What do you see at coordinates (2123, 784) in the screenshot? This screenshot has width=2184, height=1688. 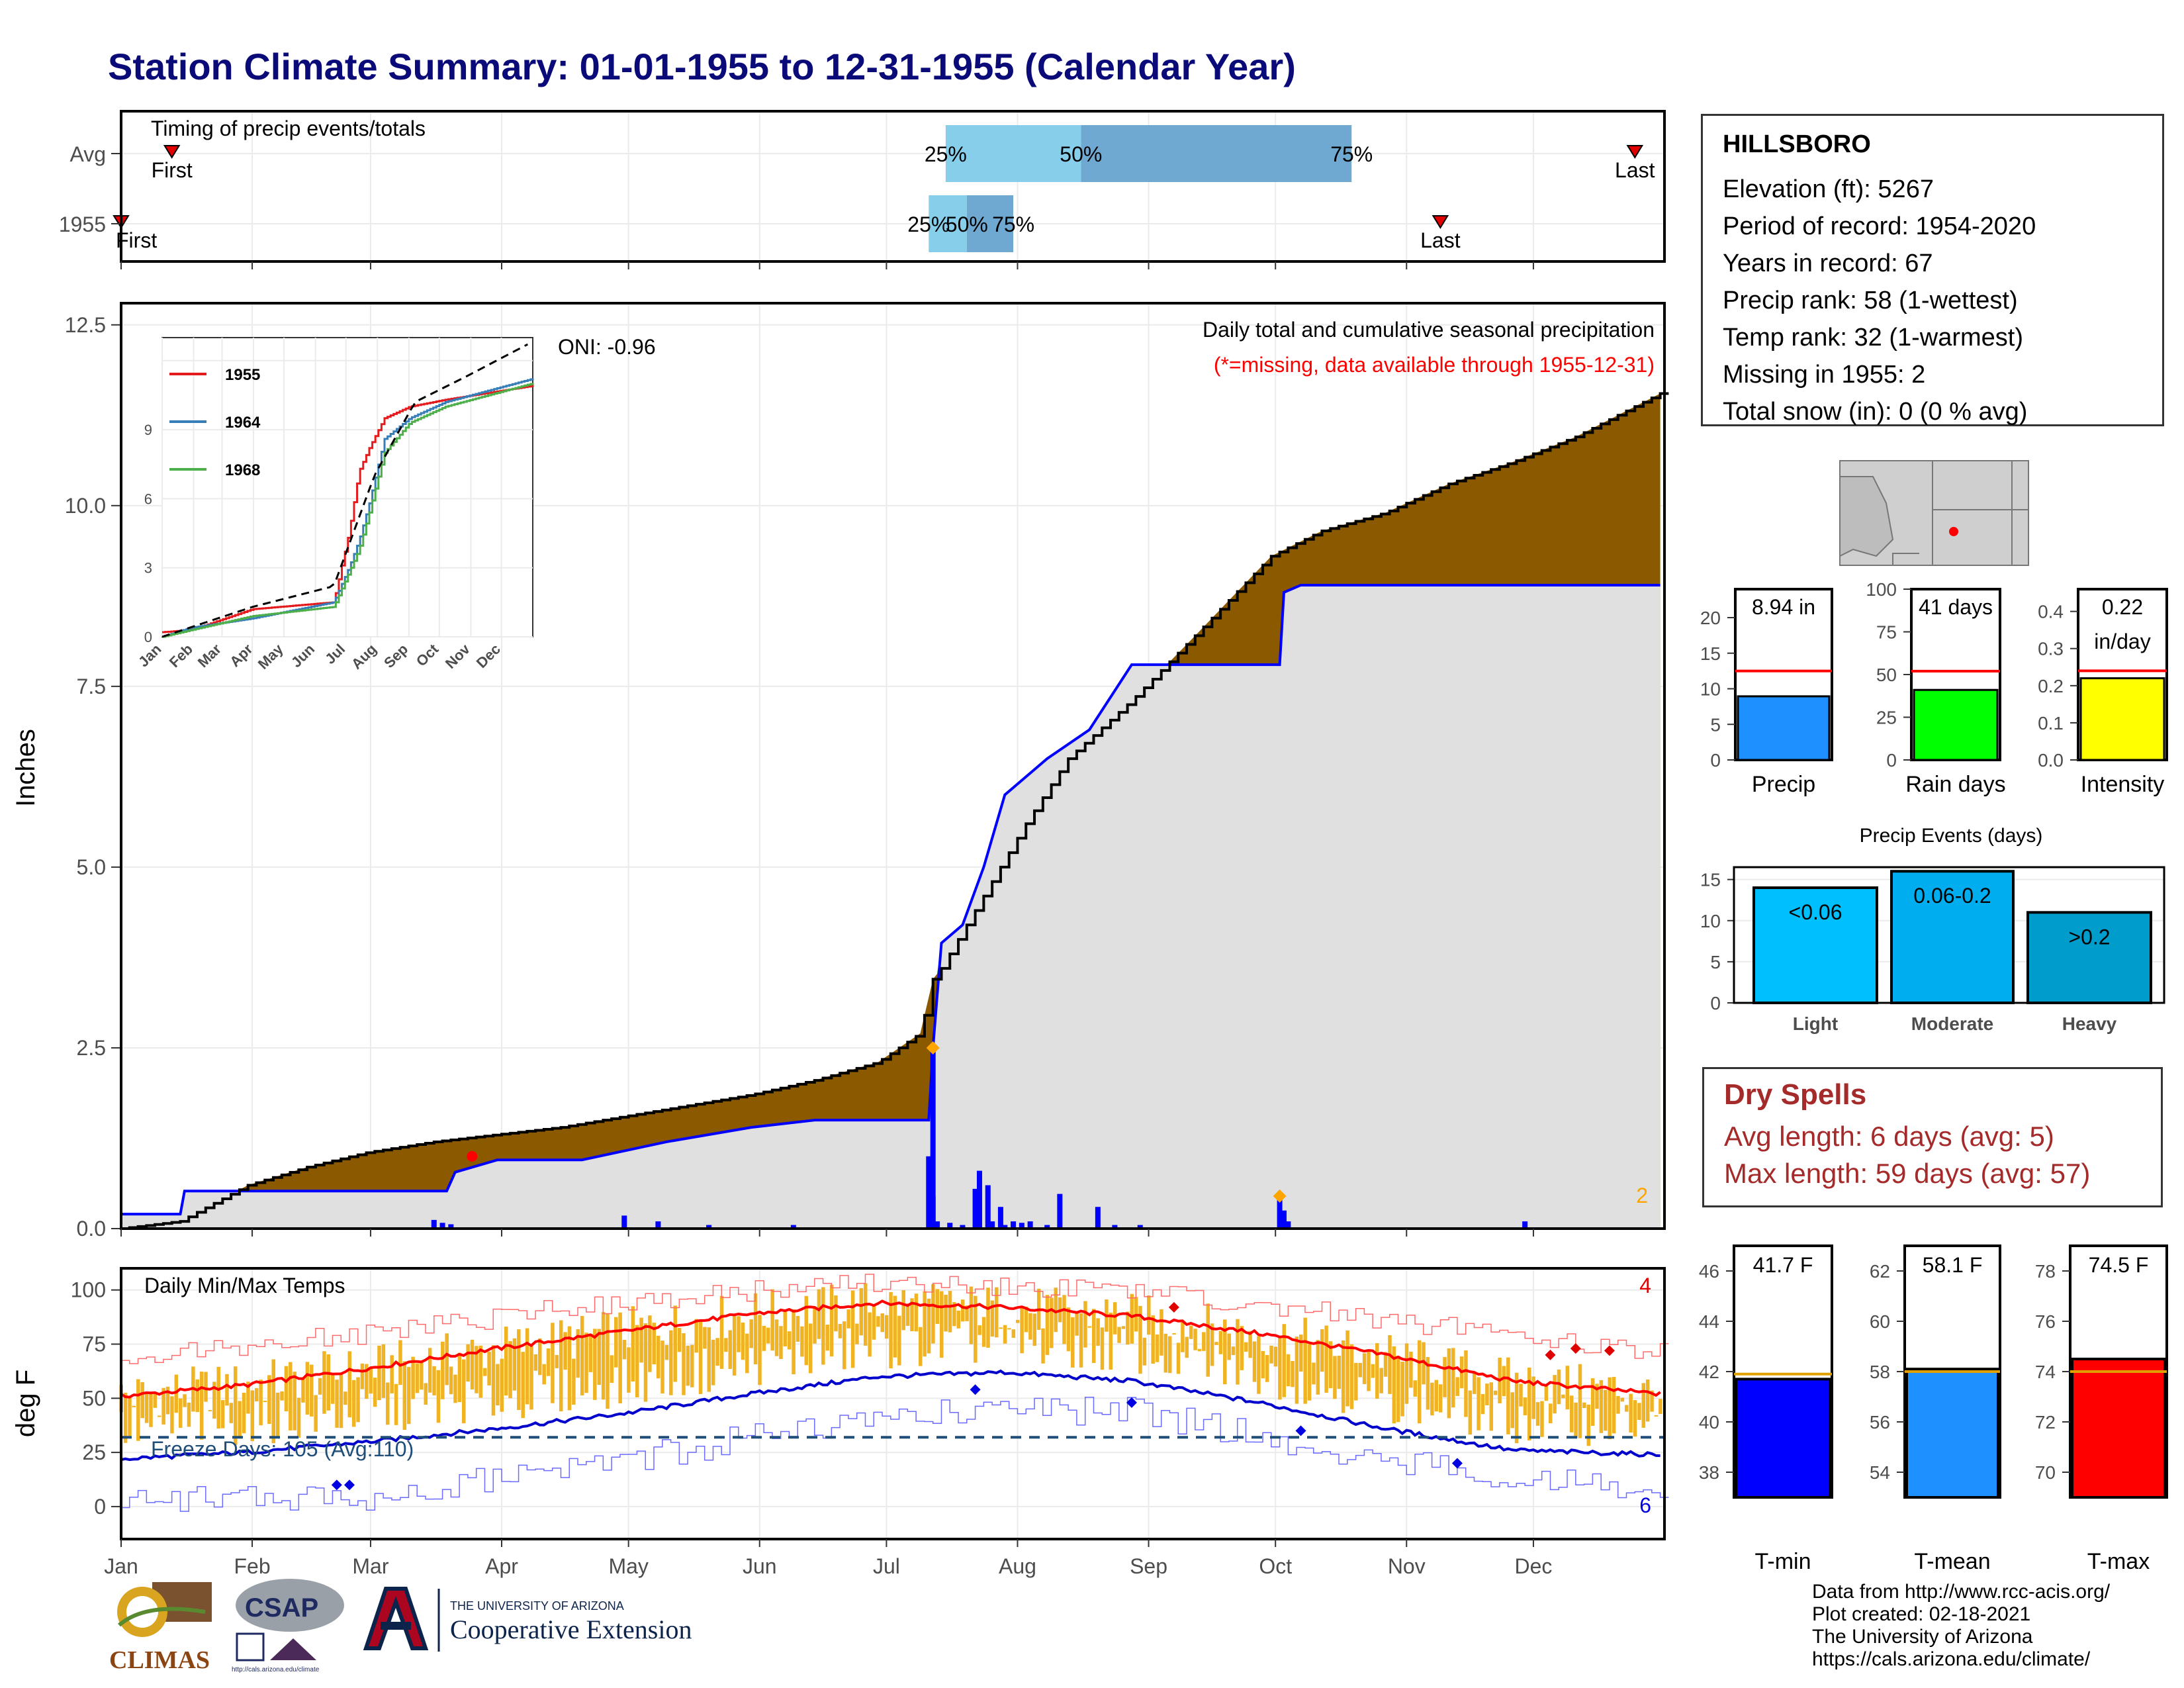 I see `summary-bar-label: Intensity` at bounding box center [2123, 784].